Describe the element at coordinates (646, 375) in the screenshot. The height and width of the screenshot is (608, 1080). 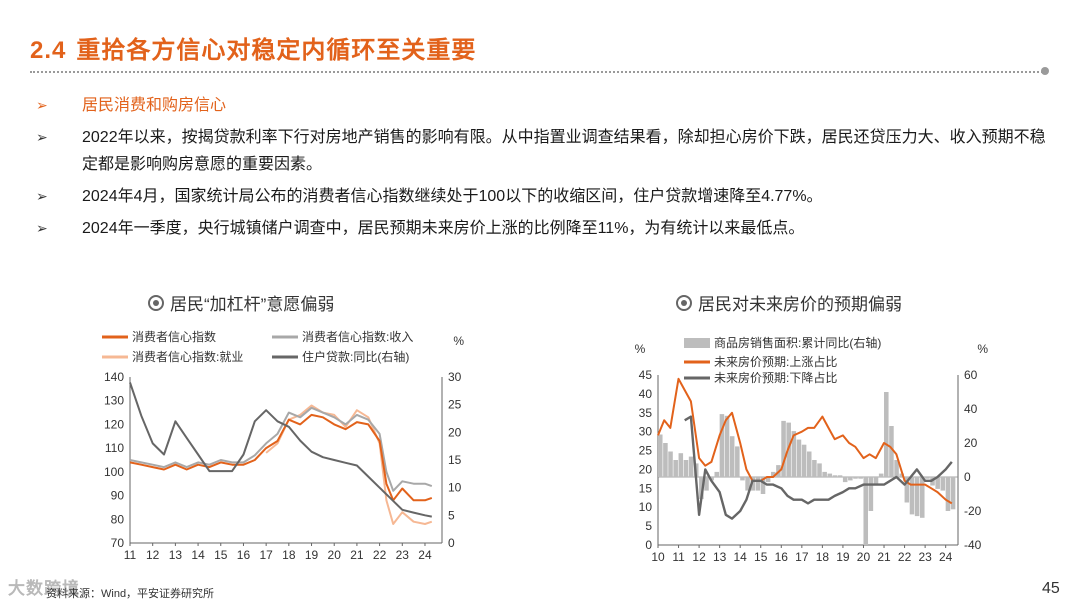
I see `y-tick-label-left: 45` at that location.